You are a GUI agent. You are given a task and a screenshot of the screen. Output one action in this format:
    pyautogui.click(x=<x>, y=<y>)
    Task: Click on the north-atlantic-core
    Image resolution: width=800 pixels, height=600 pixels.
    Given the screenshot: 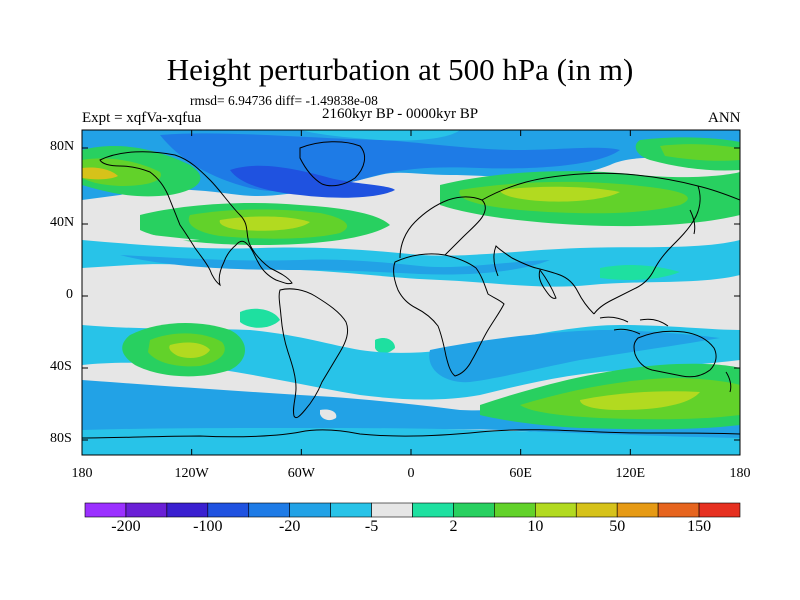 What is the action you would take?
    pyautogui.click(x=312, y=181)
    